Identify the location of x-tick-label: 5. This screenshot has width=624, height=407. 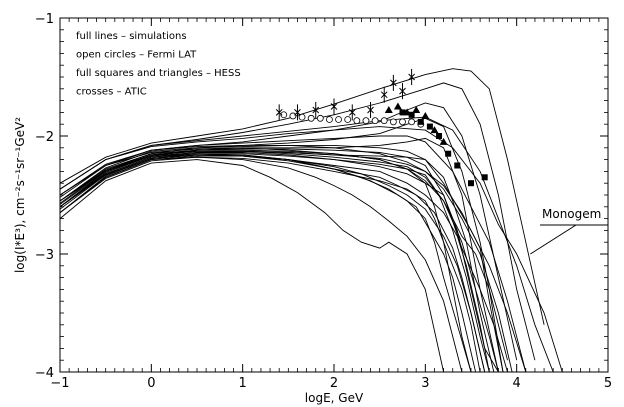
(608, 383).